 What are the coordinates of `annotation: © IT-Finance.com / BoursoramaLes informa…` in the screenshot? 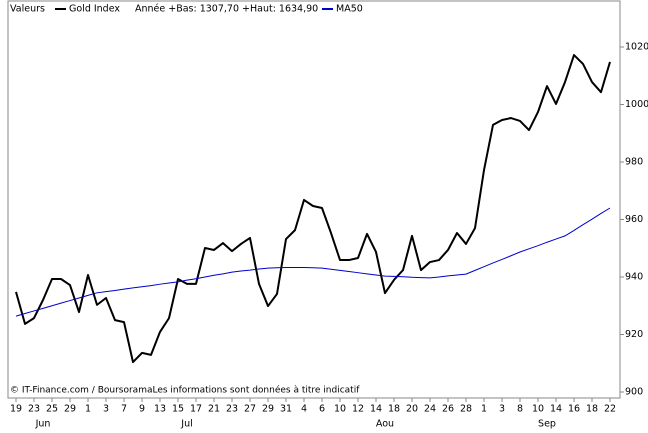 It's located at (185, 390).